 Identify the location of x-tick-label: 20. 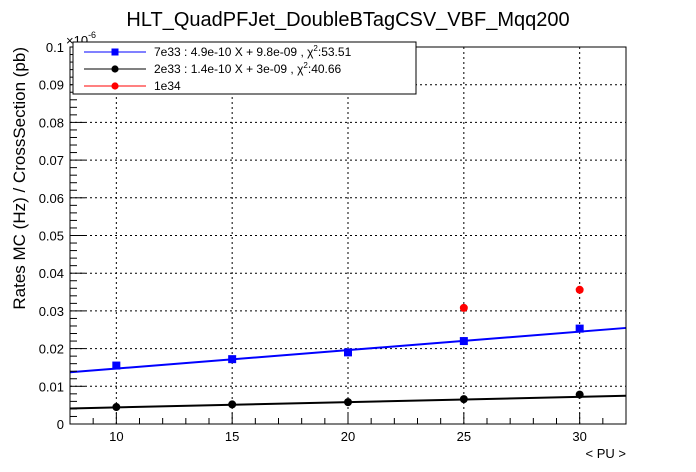
(348, 436).